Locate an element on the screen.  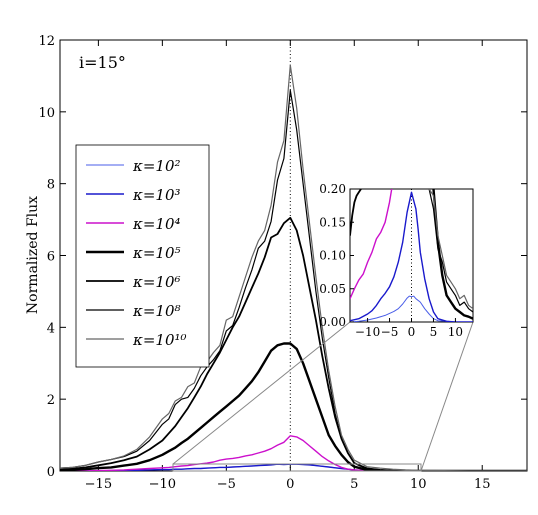
y-axis-label: Normalized Flux is located at coordinates (33, 255).